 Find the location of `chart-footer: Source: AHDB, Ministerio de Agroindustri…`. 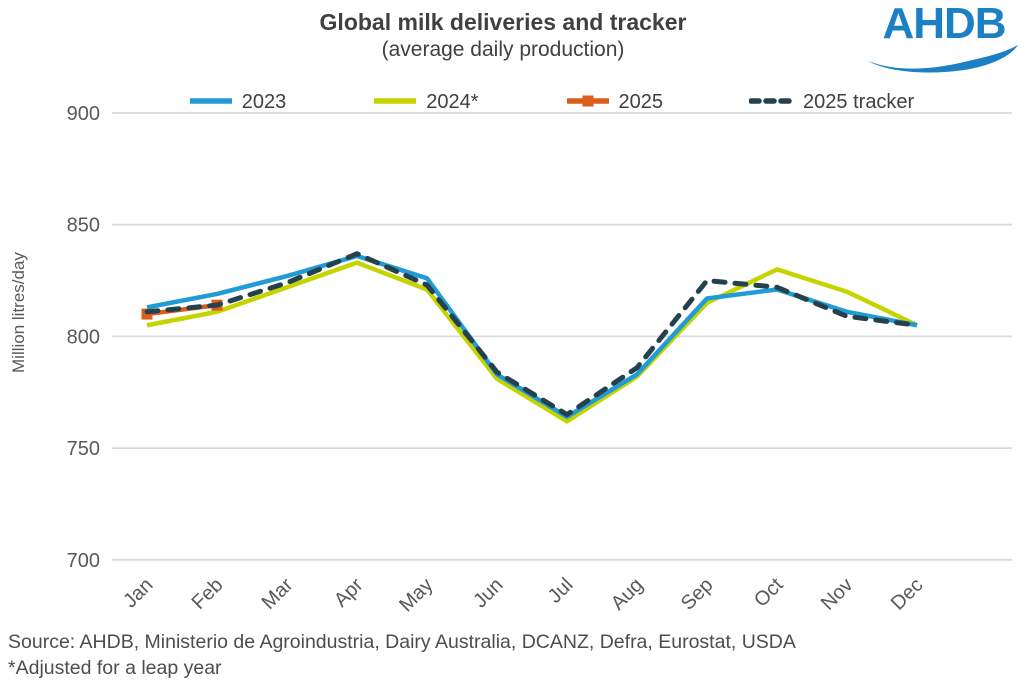

chart-footer: Source: AHDB, Ministerio de Agroindustri… is located at coordinates (402, 655).